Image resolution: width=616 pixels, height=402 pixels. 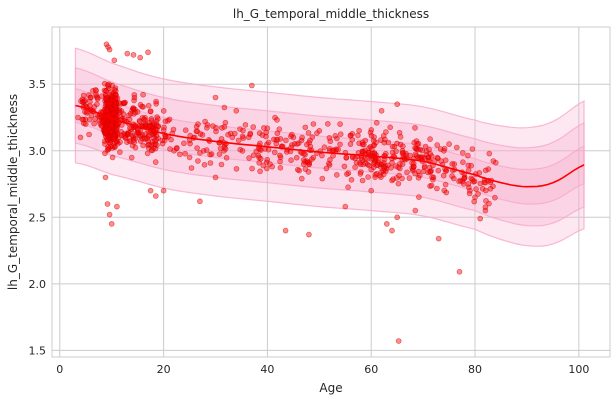 I want to click on chart-title: lh_G_temporal_middle_thickness, so click(x=331, y=14).